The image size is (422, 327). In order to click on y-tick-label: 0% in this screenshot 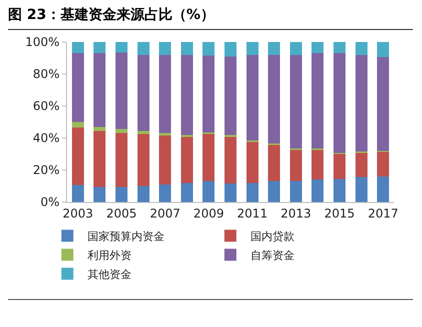, I will do `click(50, 202)`.